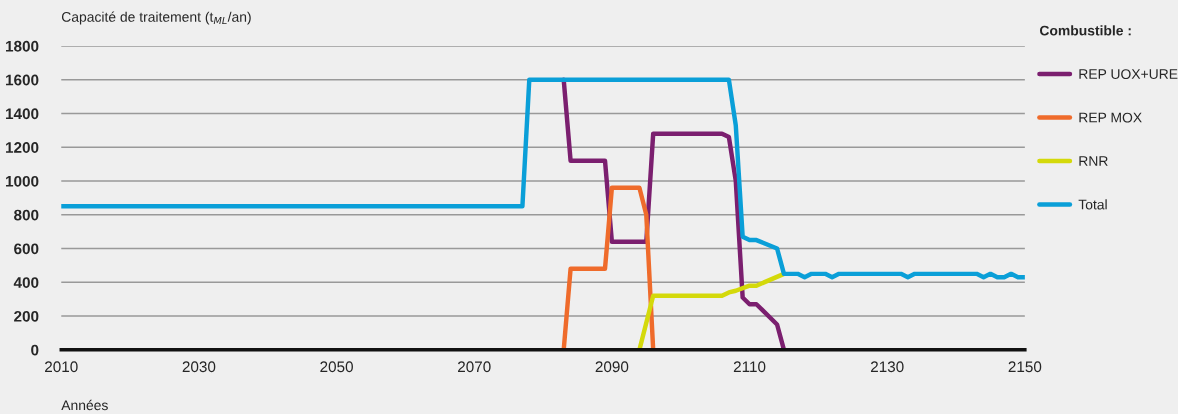  I want to click on legend-label: RNR, so click(1093, 161).